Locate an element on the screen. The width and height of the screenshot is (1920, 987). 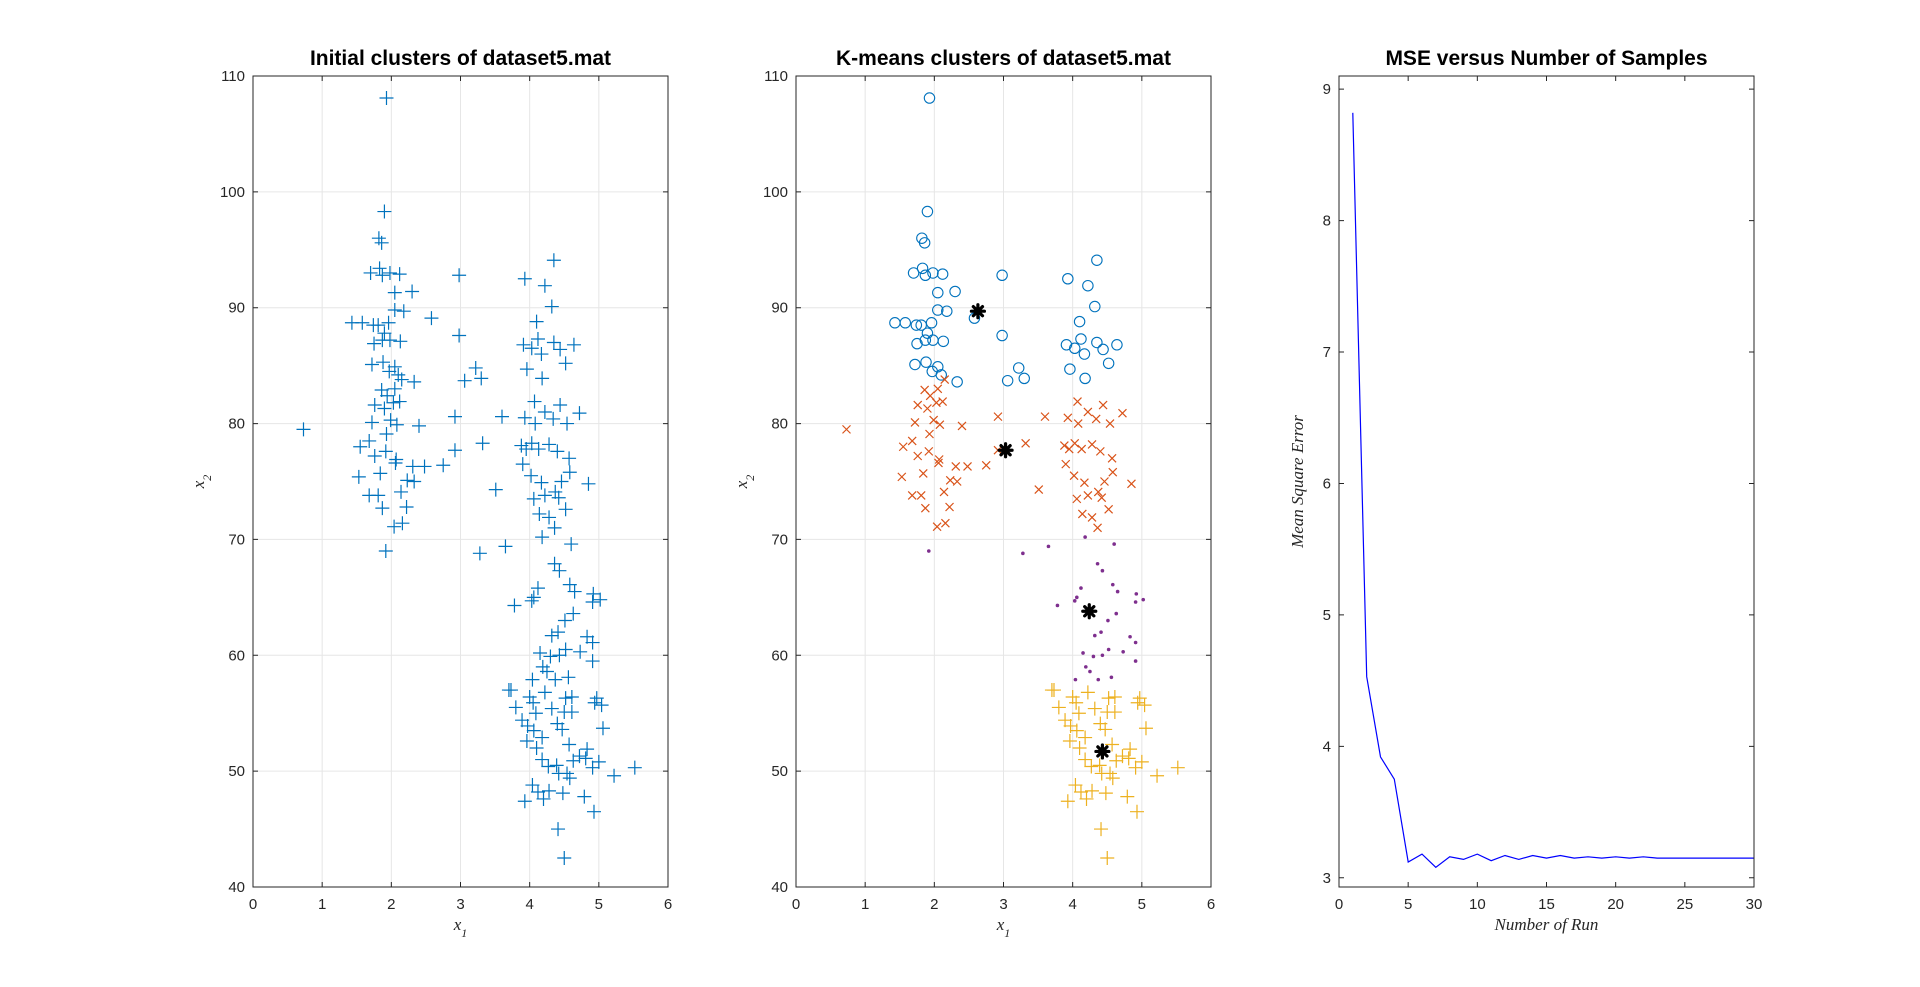
x-tick-label: 25 is located at coordinates (1684, 904).